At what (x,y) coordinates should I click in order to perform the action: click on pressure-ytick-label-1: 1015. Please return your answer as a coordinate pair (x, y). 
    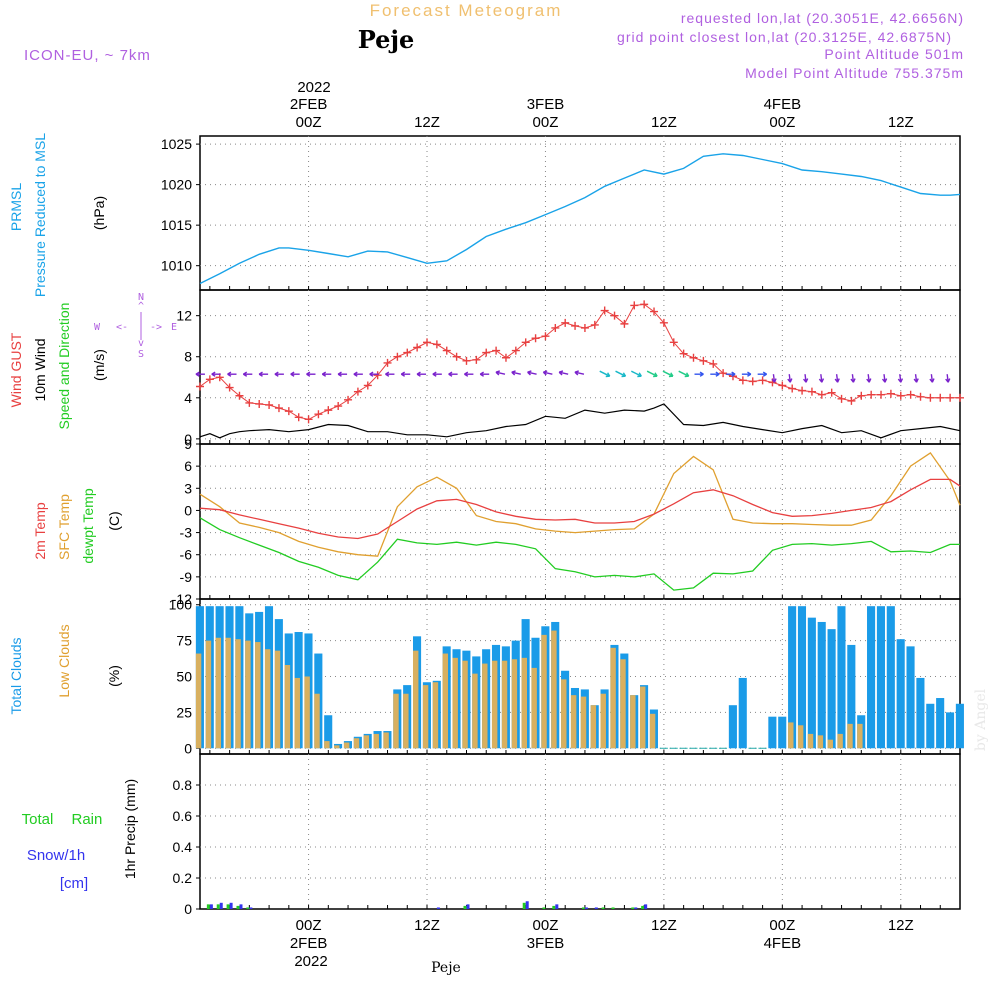
    Looking at the image, I should click on (176, 225).